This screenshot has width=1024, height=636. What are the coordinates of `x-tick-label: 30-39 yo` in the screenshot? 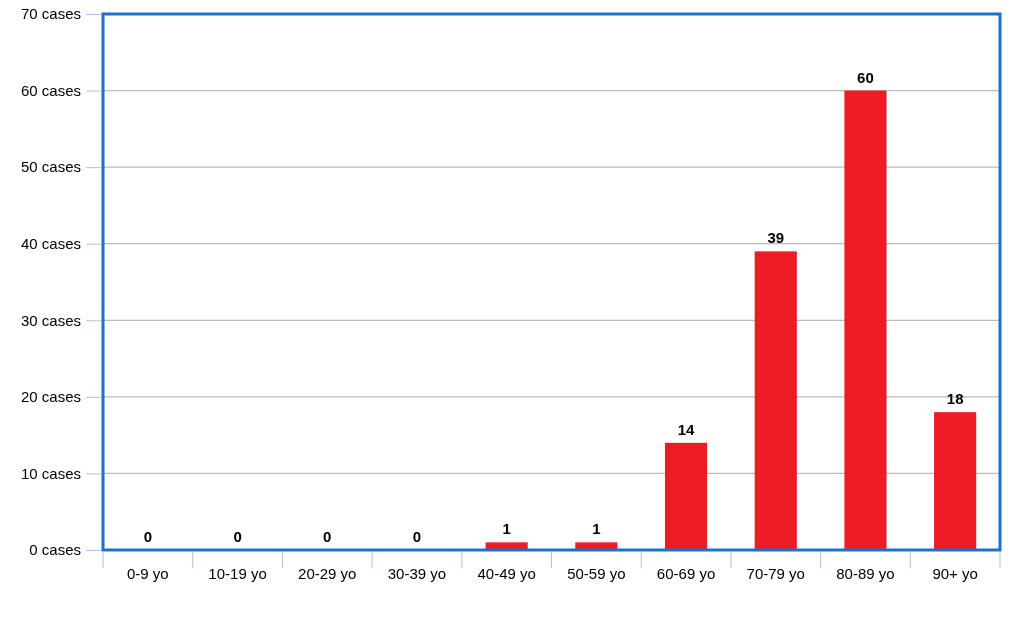 It's located at (417, 573).